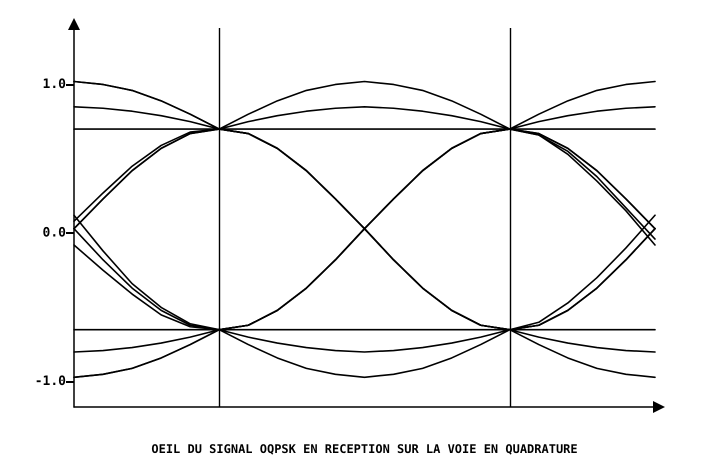 This screenshot has height=475, width=703. Describe the element at coordinates (50, 382) in the screenshot. I see `y-tick-label: -1.0` at that location.